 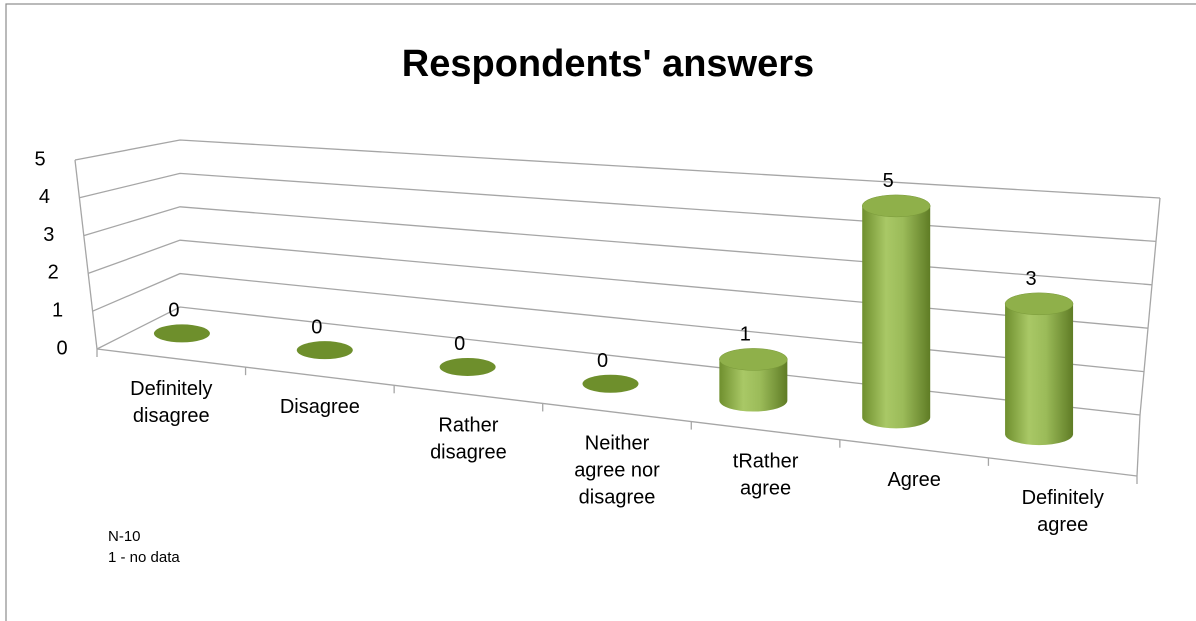 What do you see at coordinates (171, 402) in the screenshot?
I see `x-tick-label: Definitely disagree` at bounding box center [171, 402].